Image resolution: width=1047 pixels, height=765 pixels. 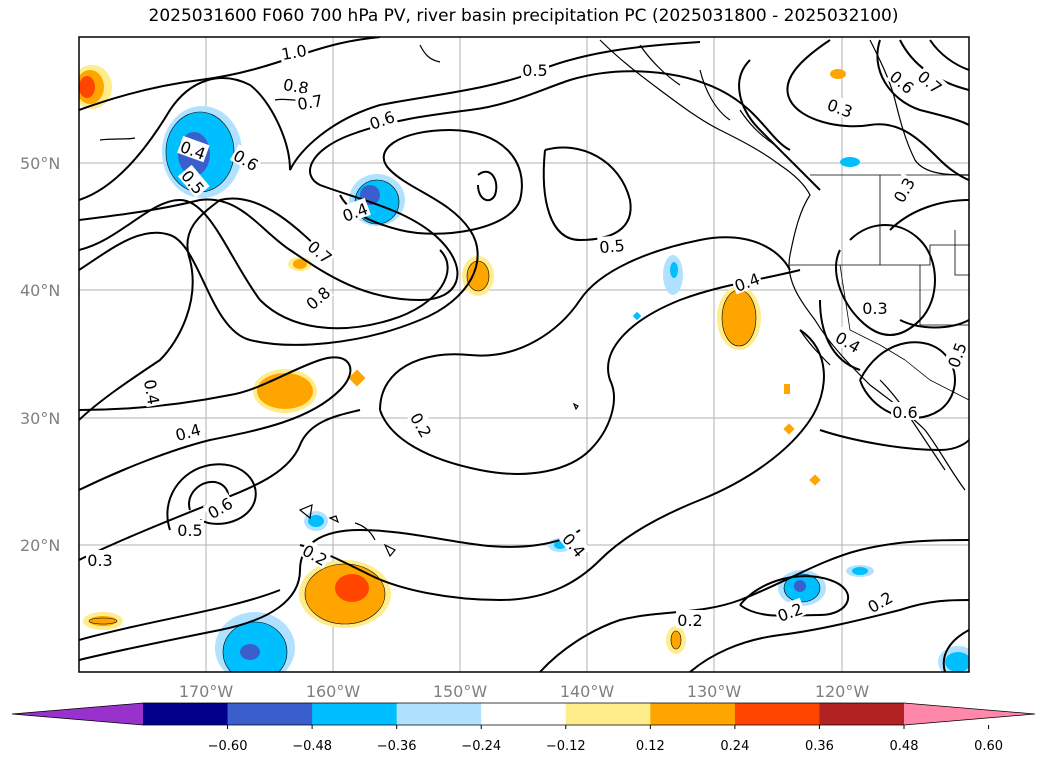 I want to click on lon-label: 120°W, so click(x=842, y=691).